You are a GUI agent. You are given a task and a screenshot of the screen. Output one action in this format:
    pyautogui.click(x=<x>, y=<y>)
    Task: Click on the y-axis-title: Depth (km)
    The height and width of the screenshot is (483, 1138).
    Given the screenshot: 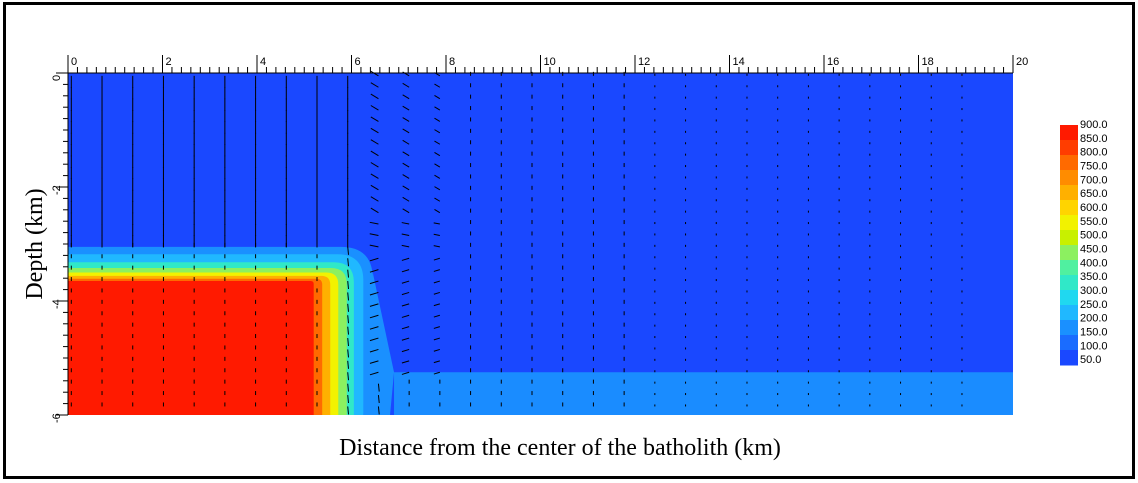 What is the action you would take?
    pyautogui.click(x=35, y=243)
    